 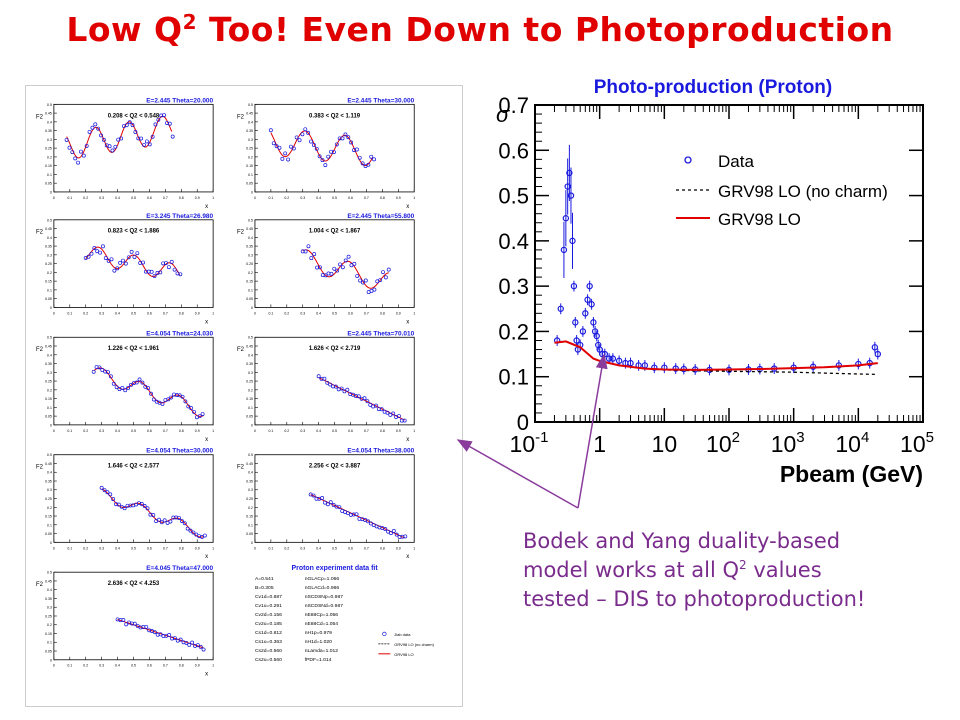 I want to click on small-y-tick-label: 0.5, so click(x=250, y=455).